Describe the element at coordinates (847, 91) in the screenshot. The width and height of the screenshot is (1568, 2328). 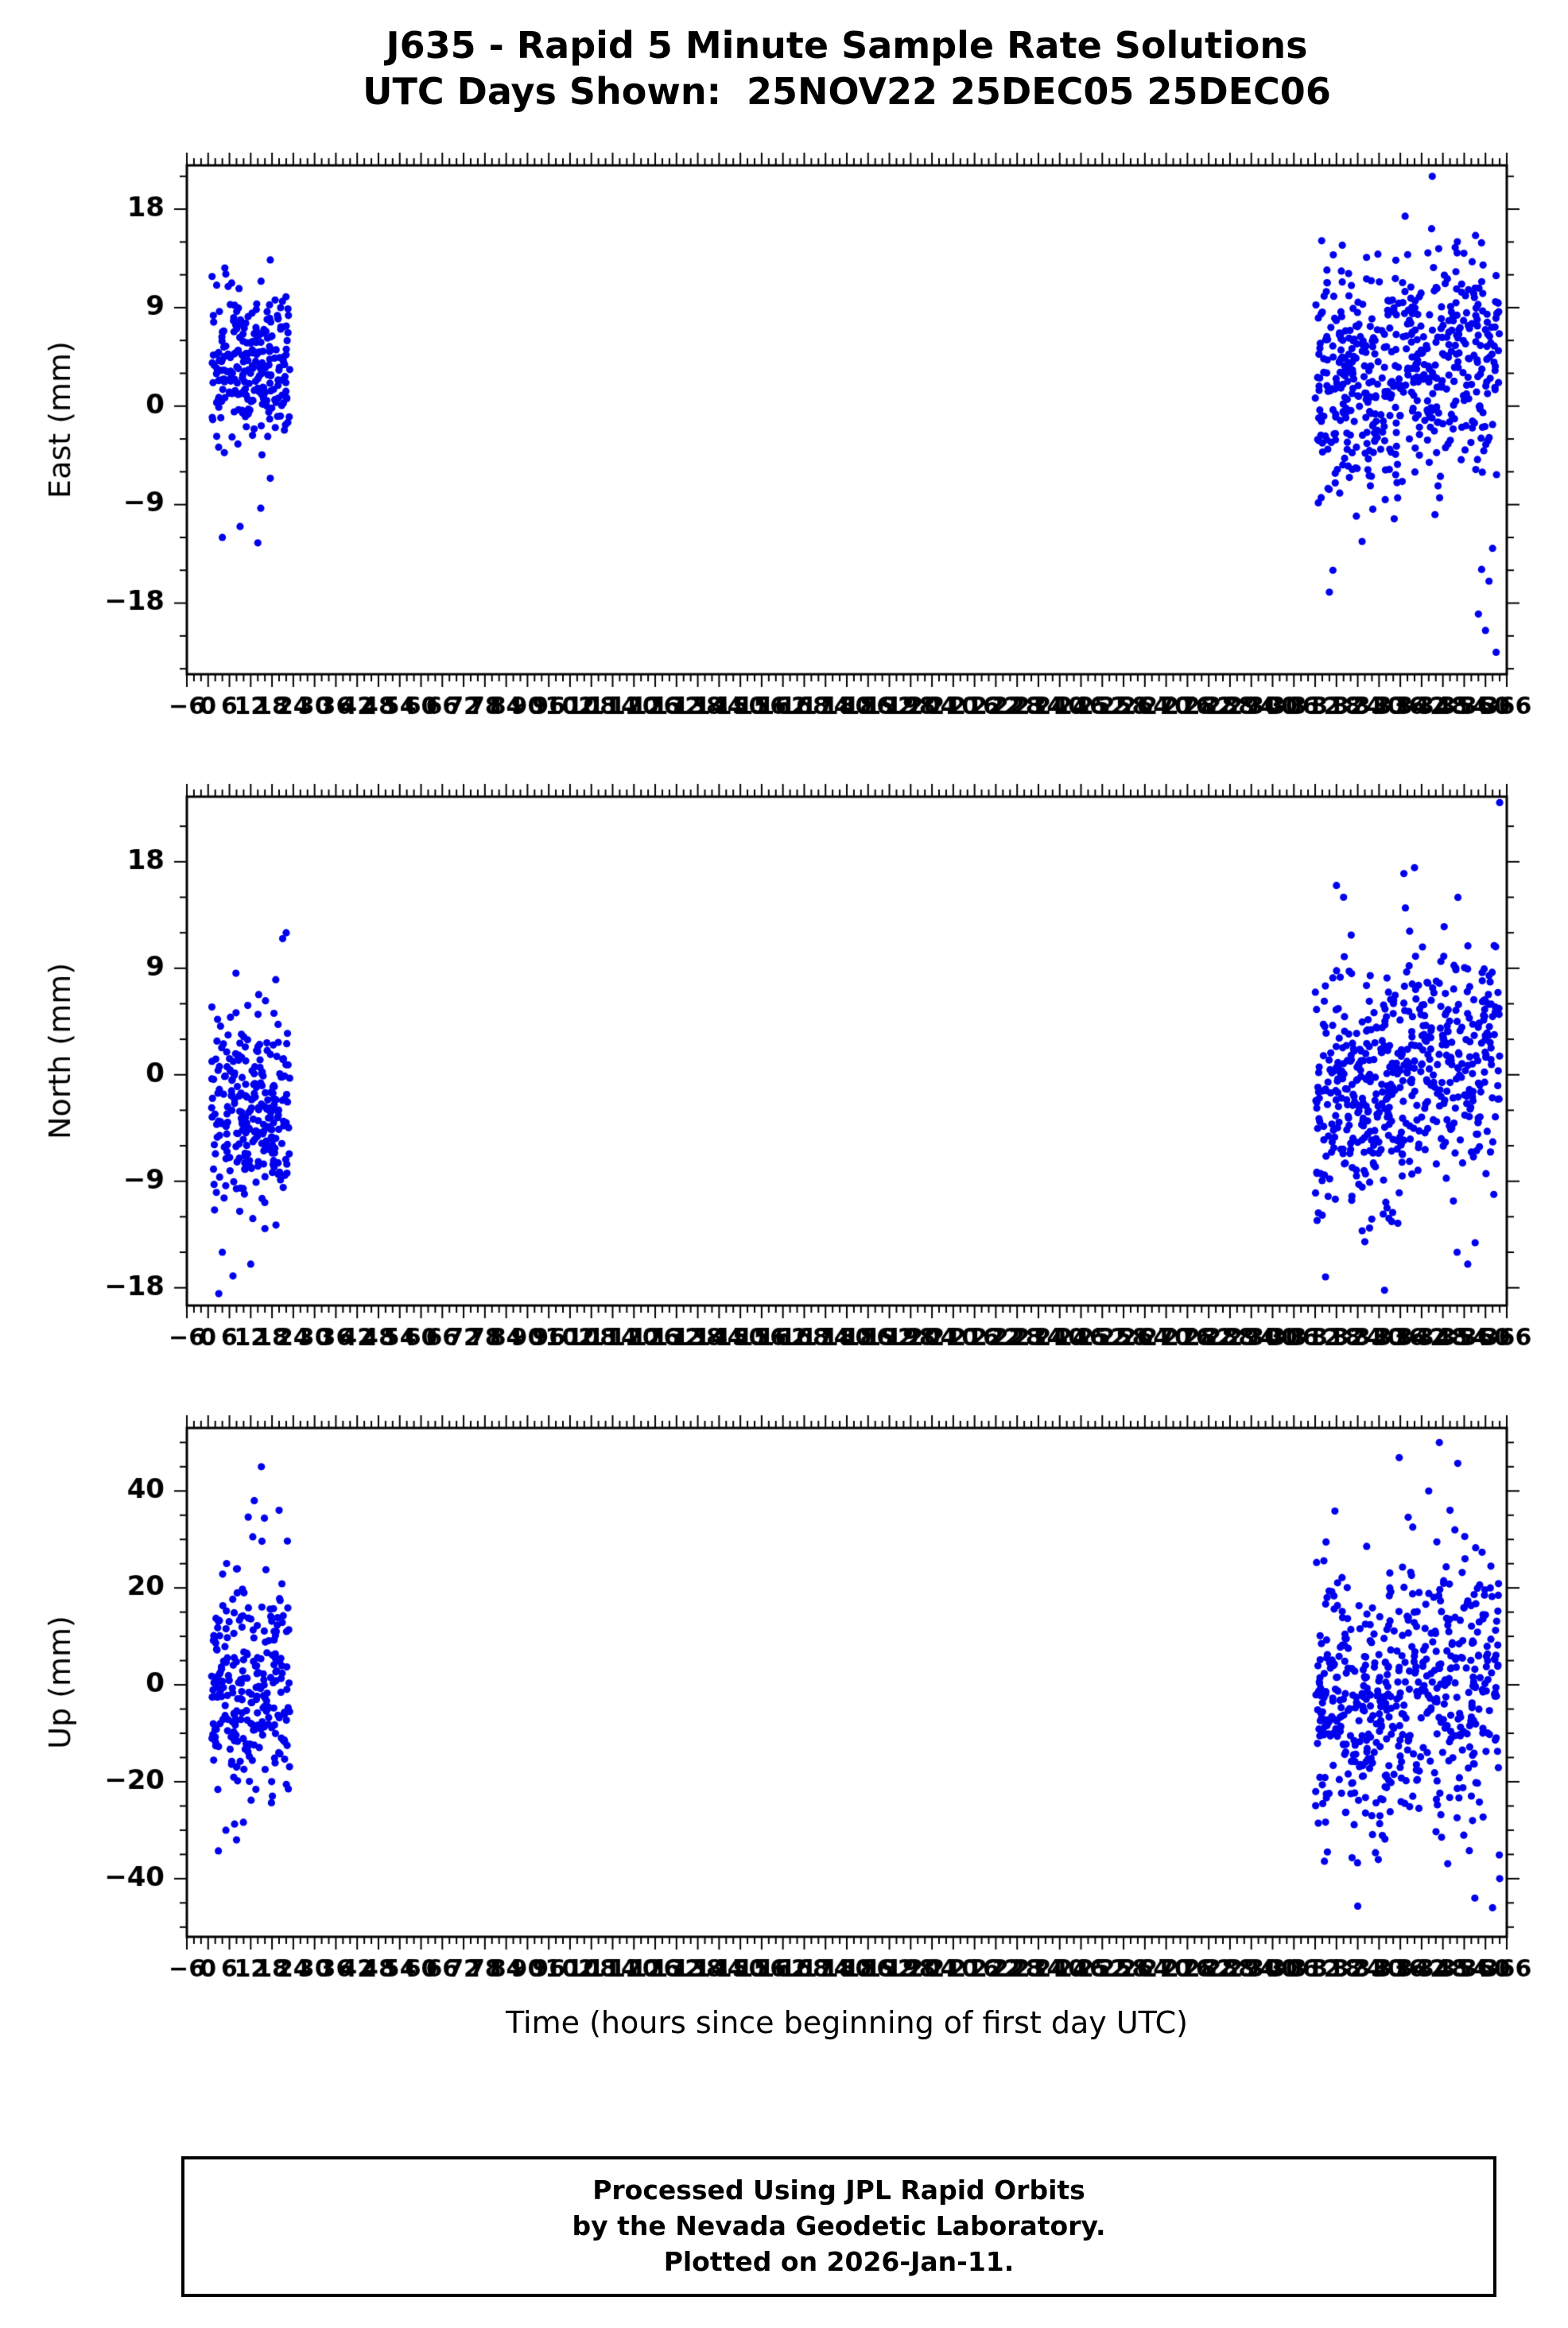
I see `chart-subtitle-utc-days: UTC Days Shown: 25NOV22 25DEC05 25DEC06` at that location.